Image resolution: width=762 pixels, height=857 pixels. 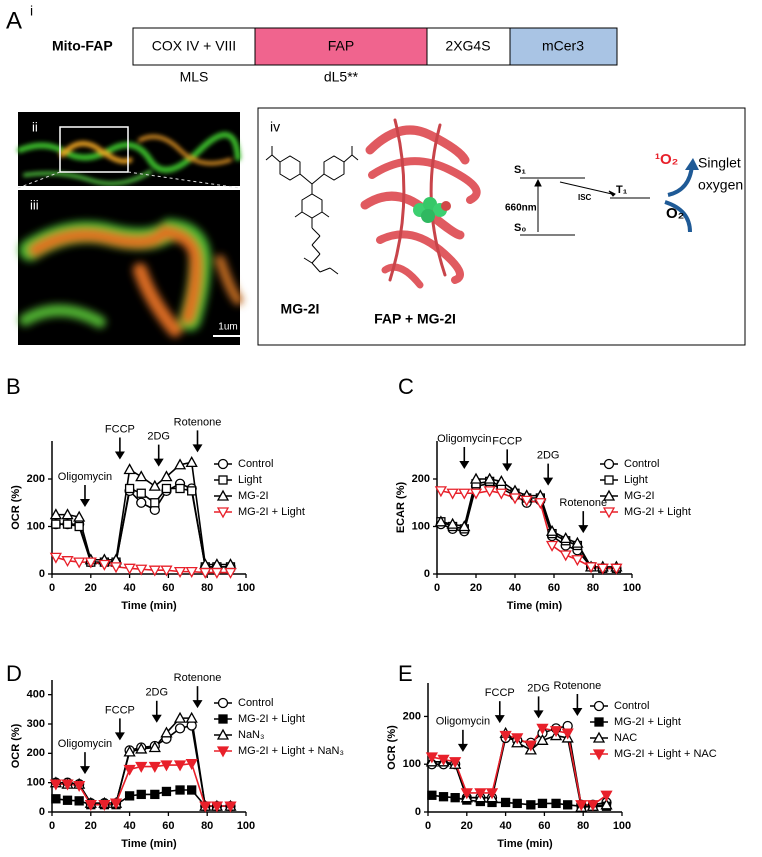 I want to click on annotation: FCCP, so click(x=507, y=441).